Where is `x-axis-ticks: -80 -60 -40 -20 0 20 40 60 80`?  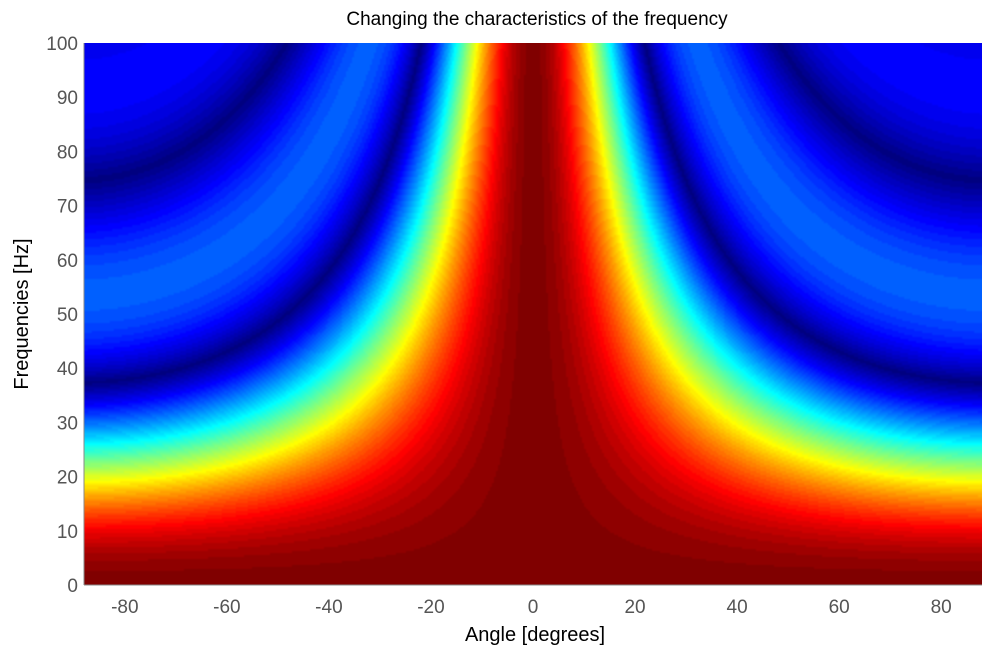
x-axis-ticks: -80 -60 -40 -20 0 20 40 60 80 is located at coordinates (531, 607).